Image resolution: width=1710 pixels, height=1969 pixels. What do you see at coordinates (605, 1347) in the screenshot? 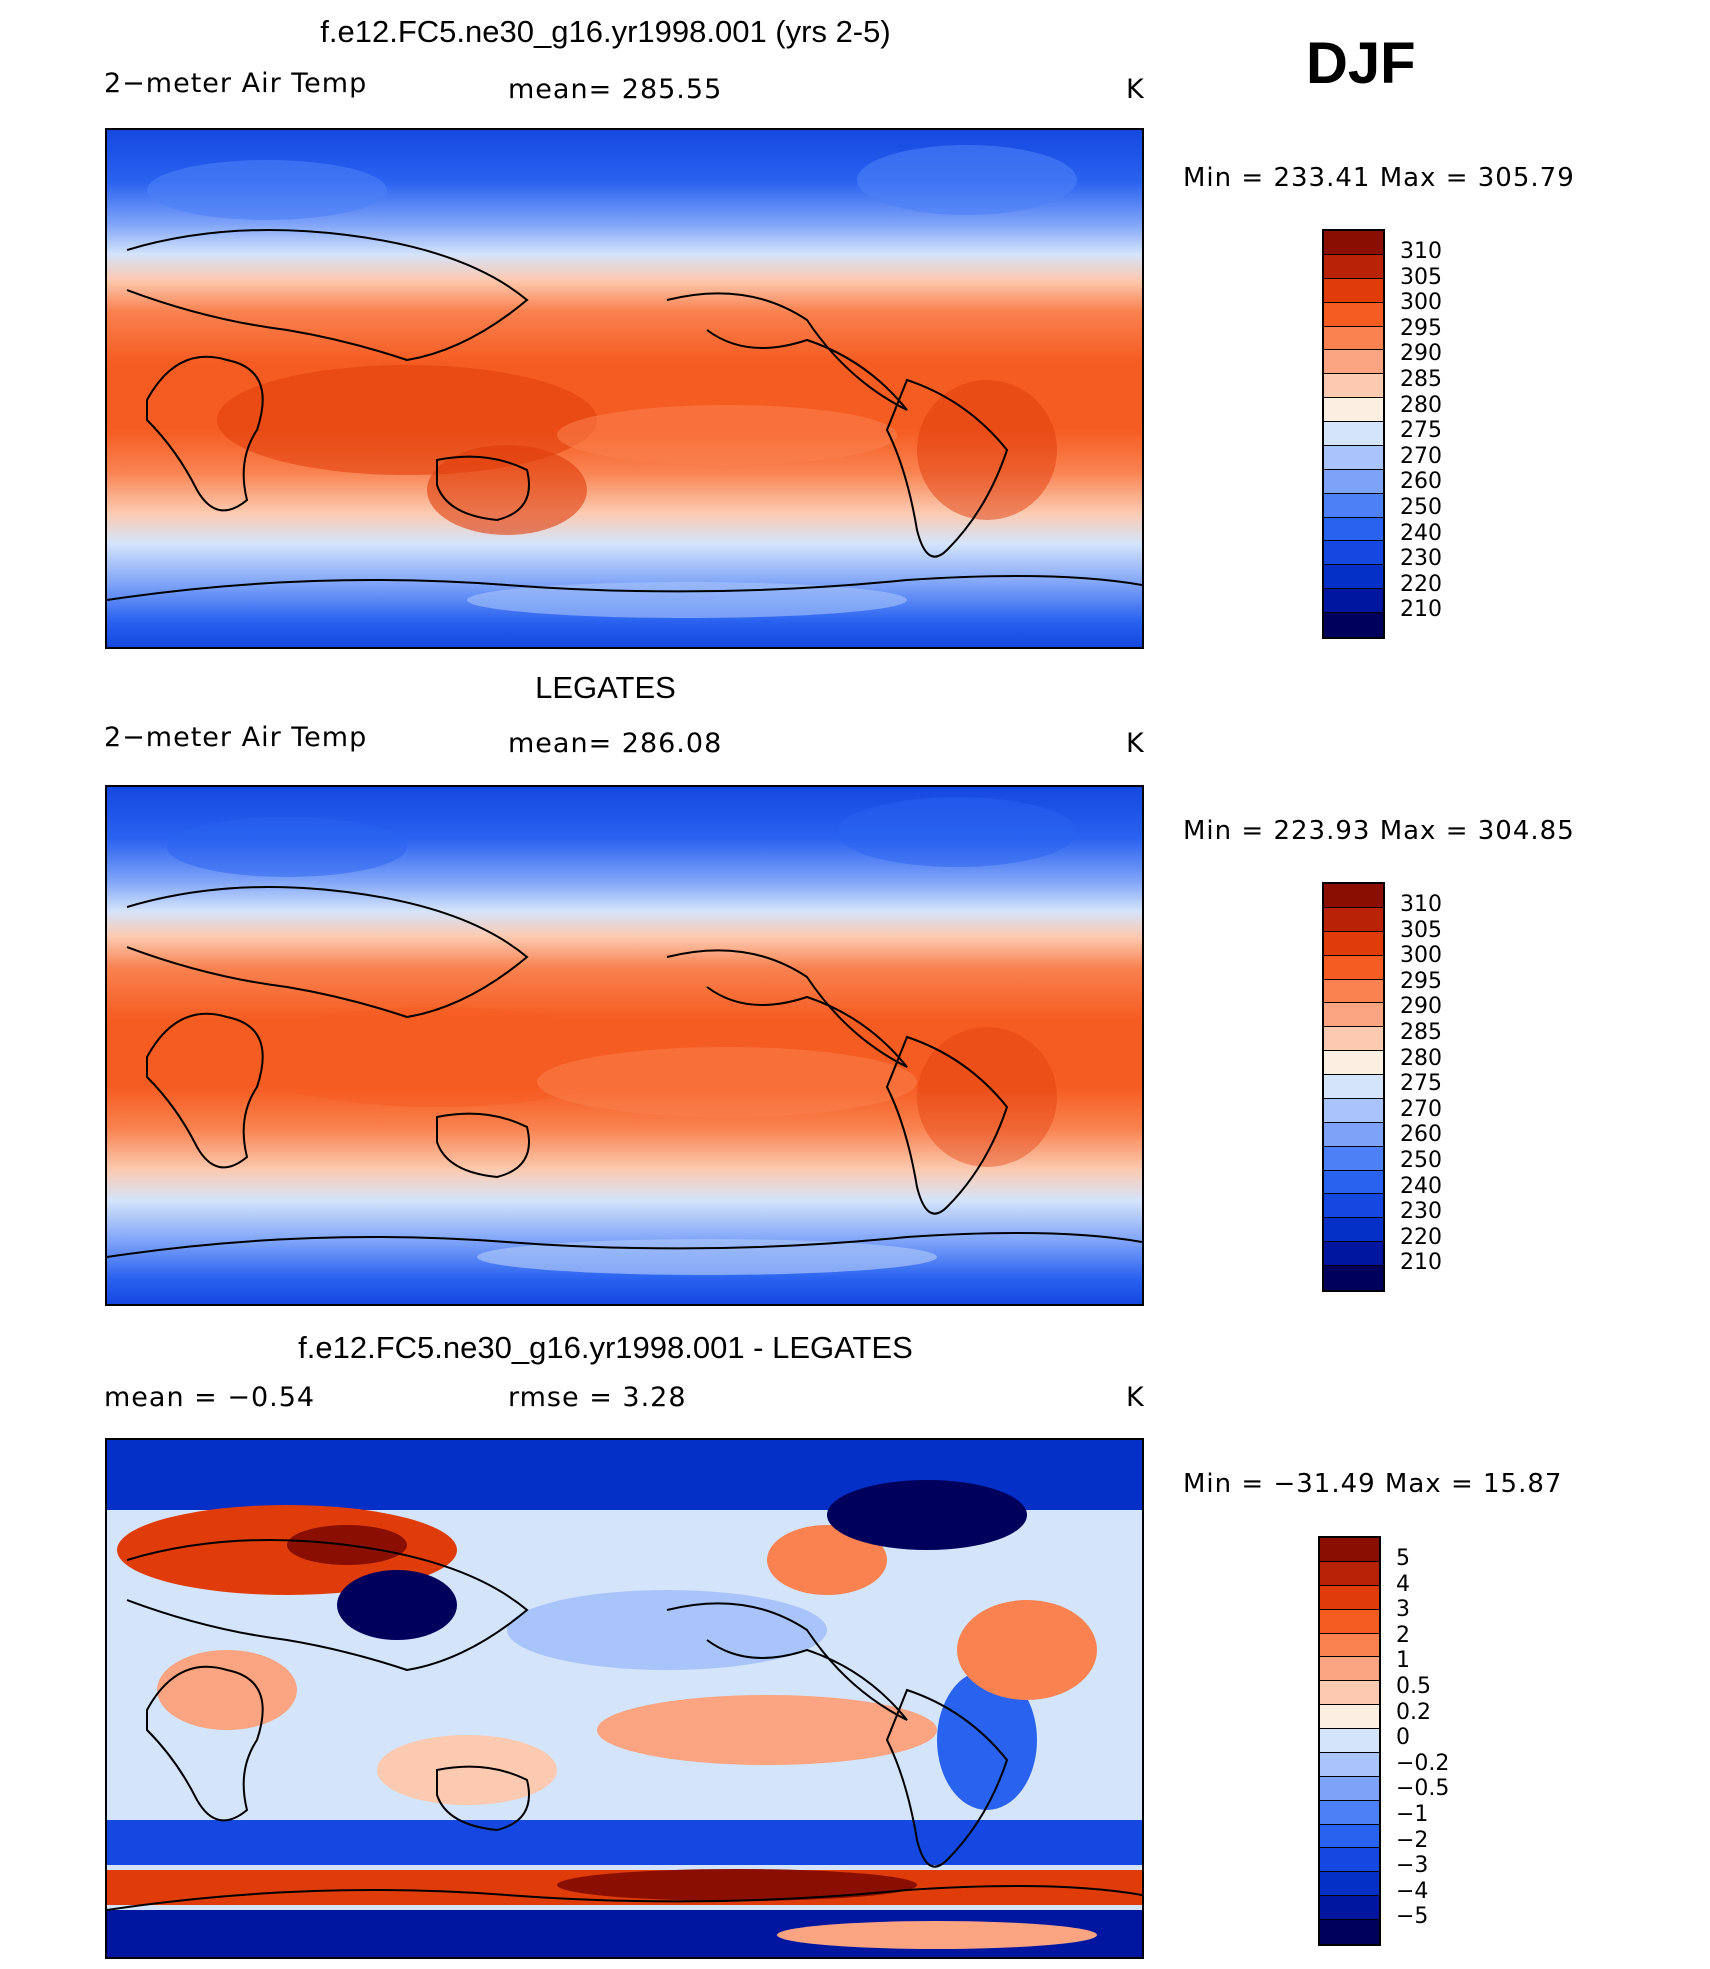
I see `panel-3-title: f.e12.FC5.ne30_g16.yr1998.001 - LEGATES` at bounding box center [605, 1347].